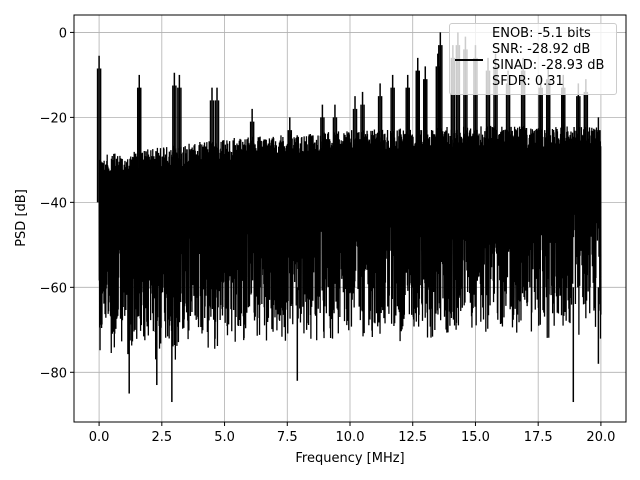 The image size is (640, 480). I want to click on legend-enob: ENOB: -5.1 bits, so click(541, 33).